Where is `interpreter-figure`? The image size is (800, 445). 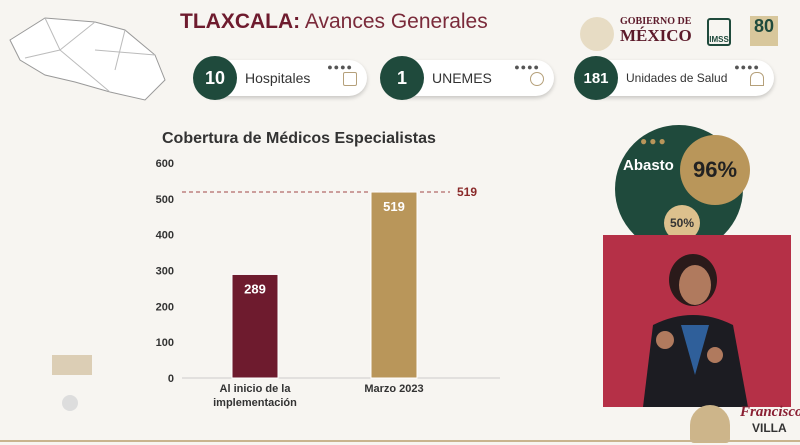 interpreter-figure is located at coordinates (695, 330).